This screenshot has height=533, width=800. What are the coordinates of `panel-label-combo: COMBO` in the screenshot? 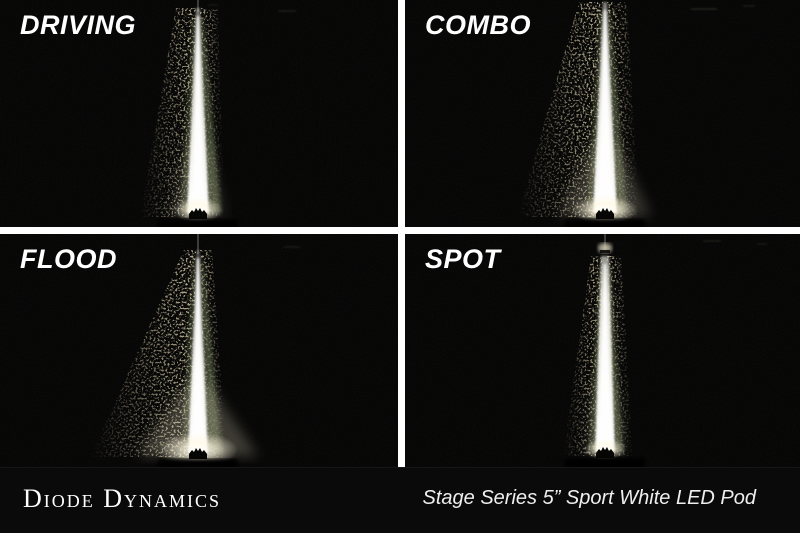 It's located at (478, 25).